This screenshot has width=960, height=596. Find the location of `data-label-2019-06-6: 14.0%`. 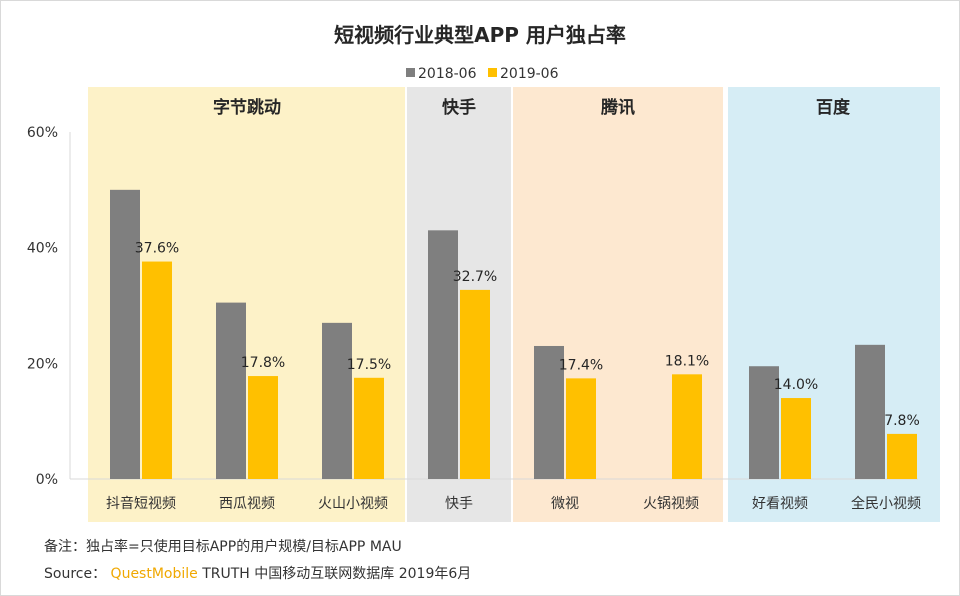

data-label-2019-06-6: 14.0% is located at coordinates (796, 385).